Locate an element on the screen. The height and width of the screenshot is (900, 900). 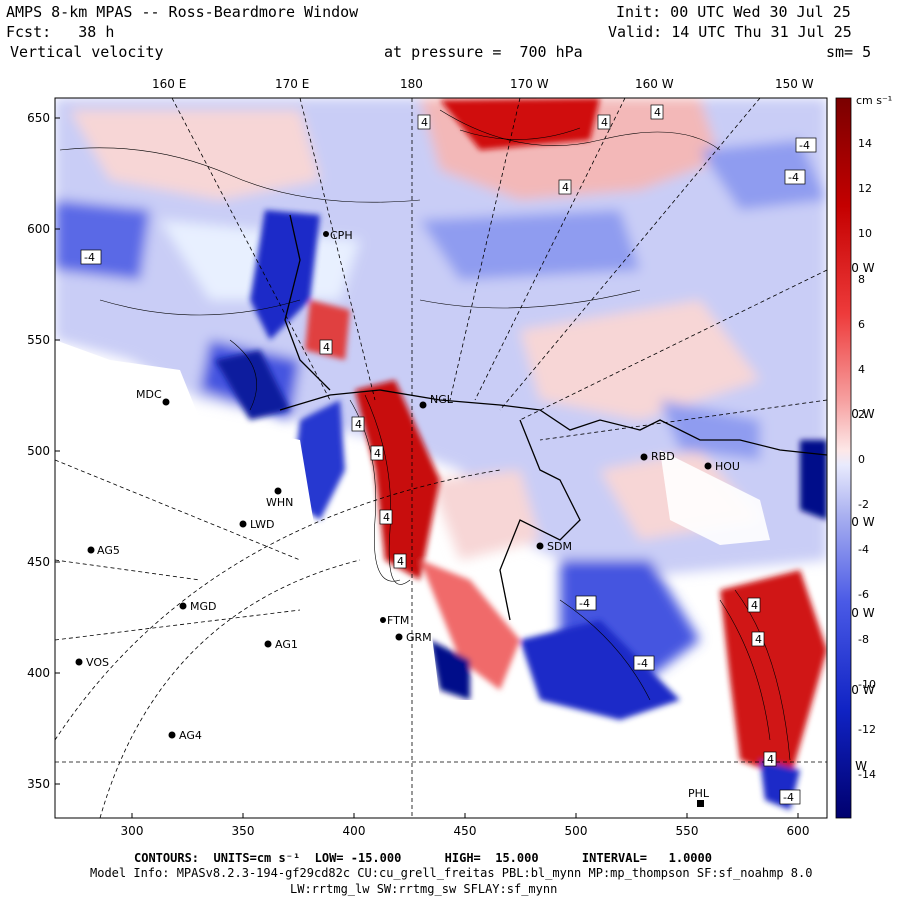
station-ag5: AG5 is located at coordinates (103, 550).